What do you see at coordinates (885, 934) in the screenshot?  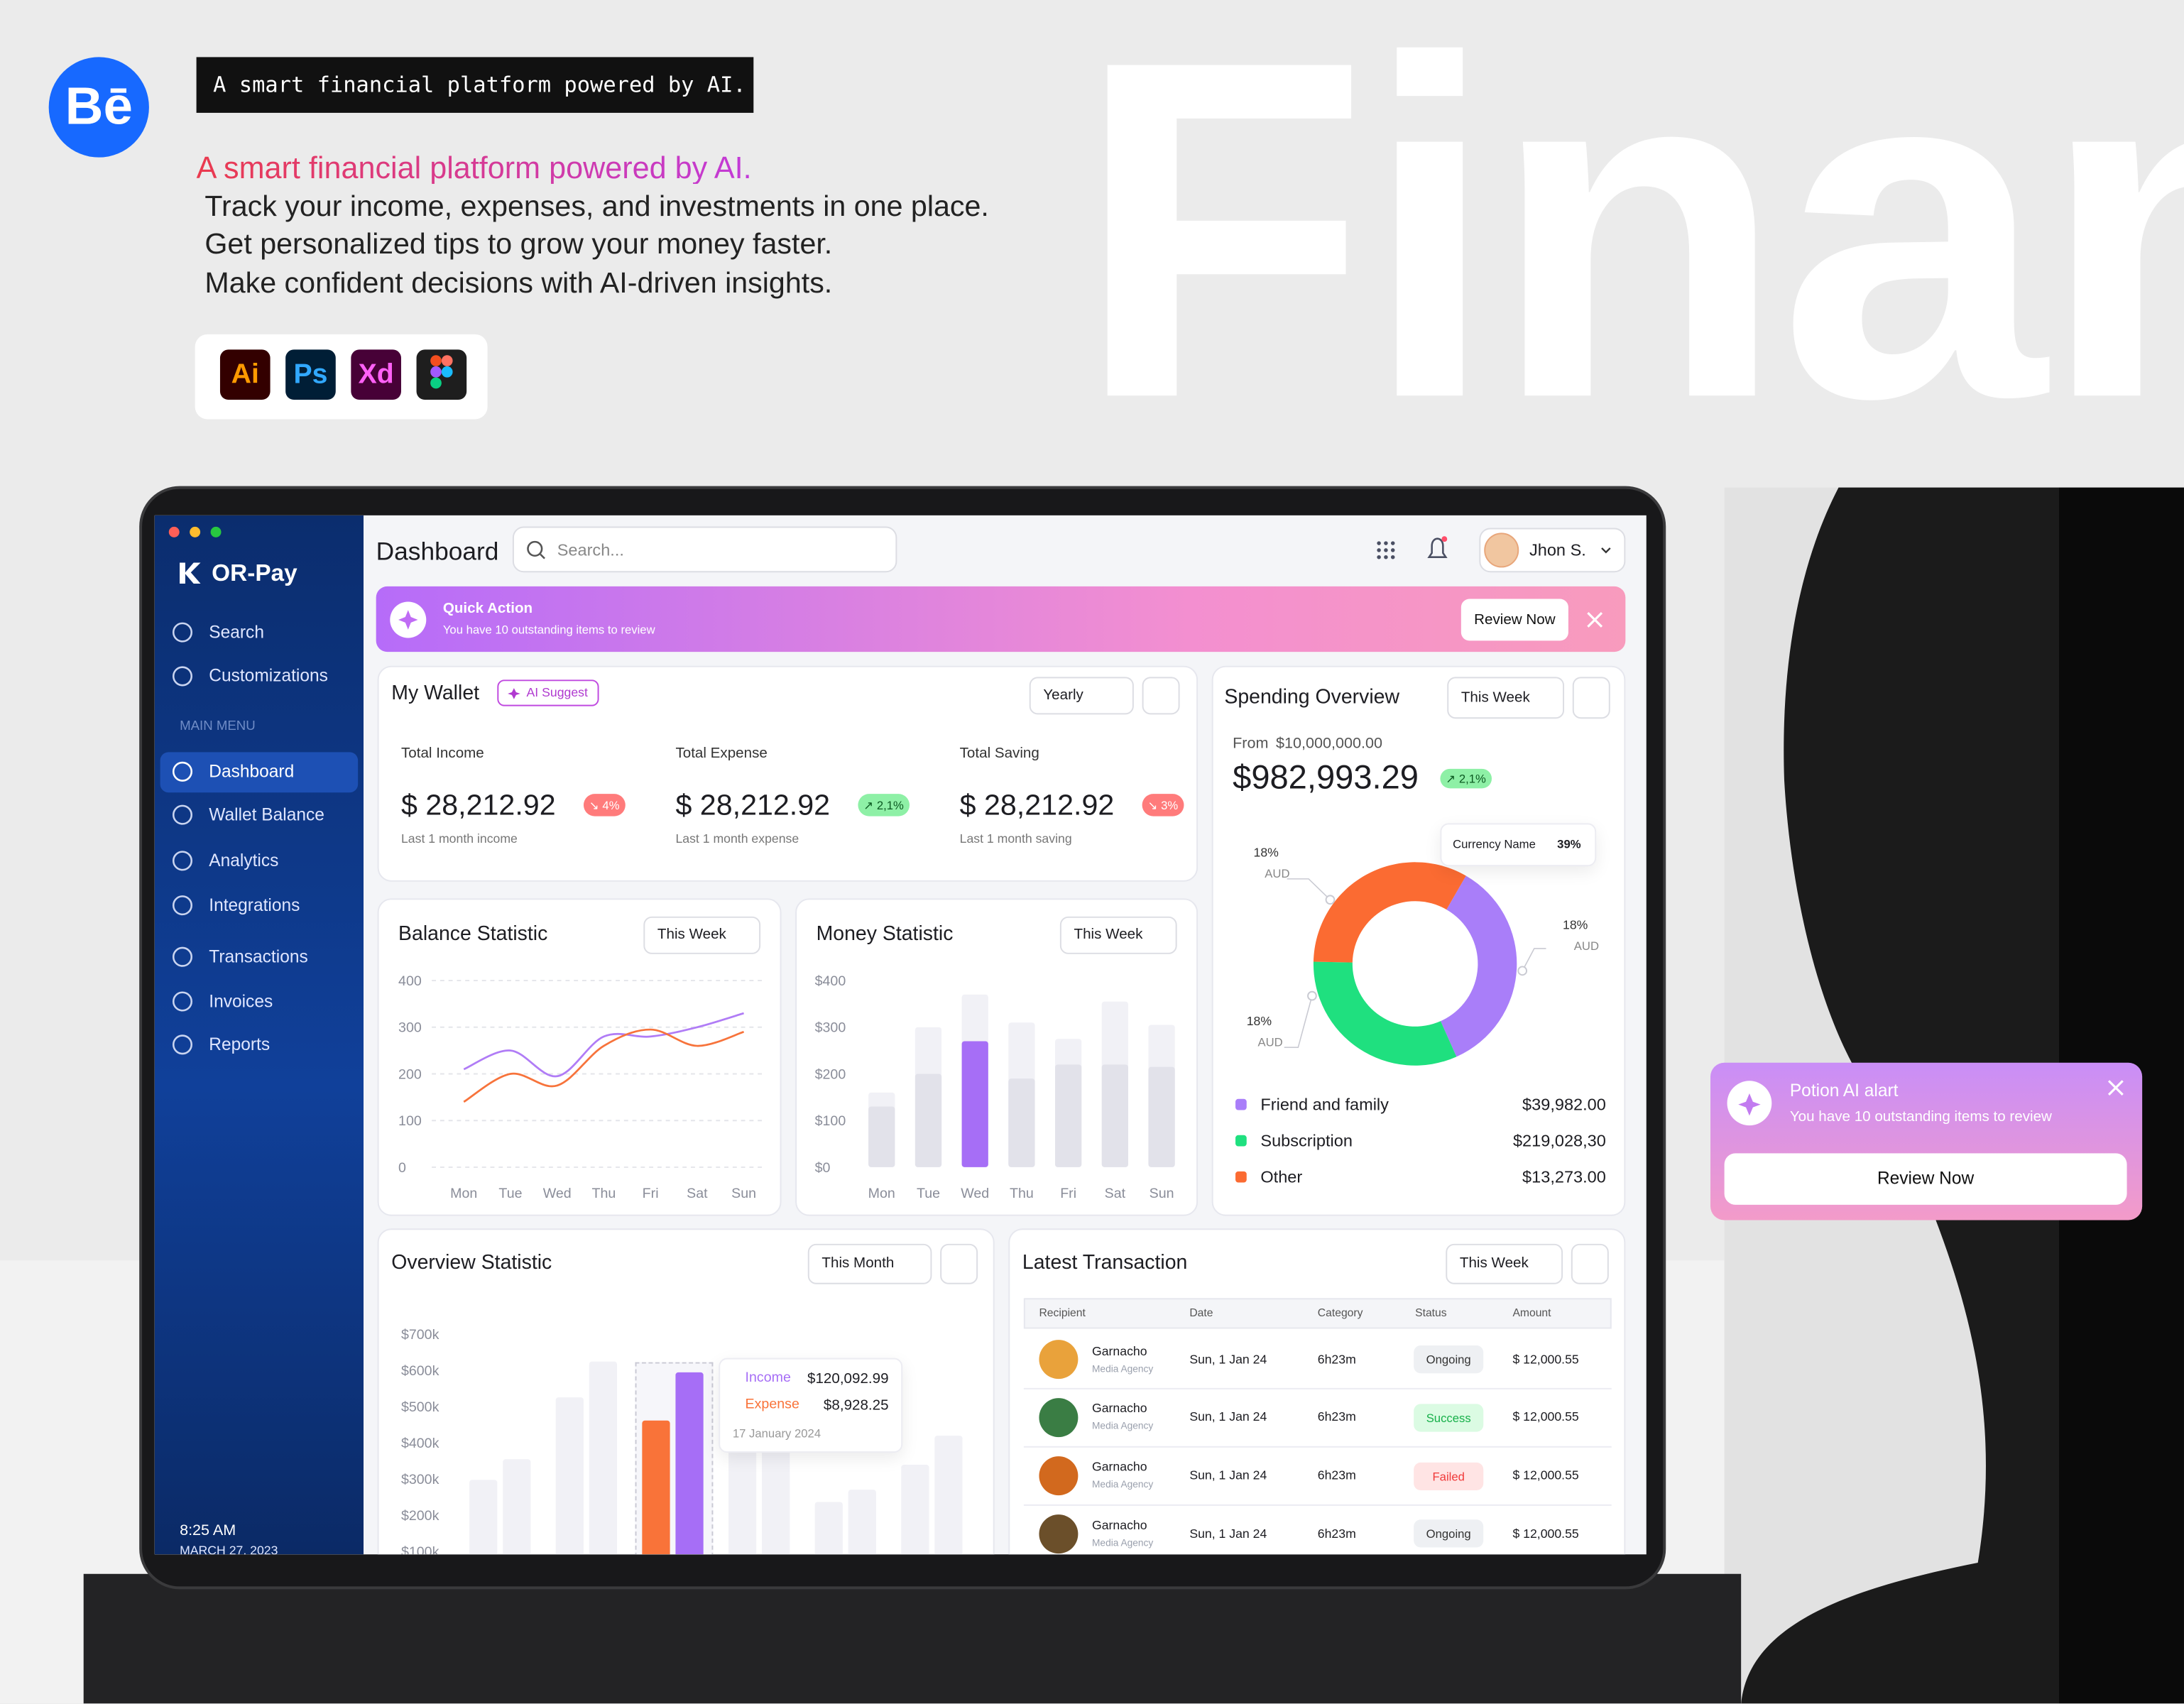 I see `card-title: Money Statistic` at bounding box center [885, 934].